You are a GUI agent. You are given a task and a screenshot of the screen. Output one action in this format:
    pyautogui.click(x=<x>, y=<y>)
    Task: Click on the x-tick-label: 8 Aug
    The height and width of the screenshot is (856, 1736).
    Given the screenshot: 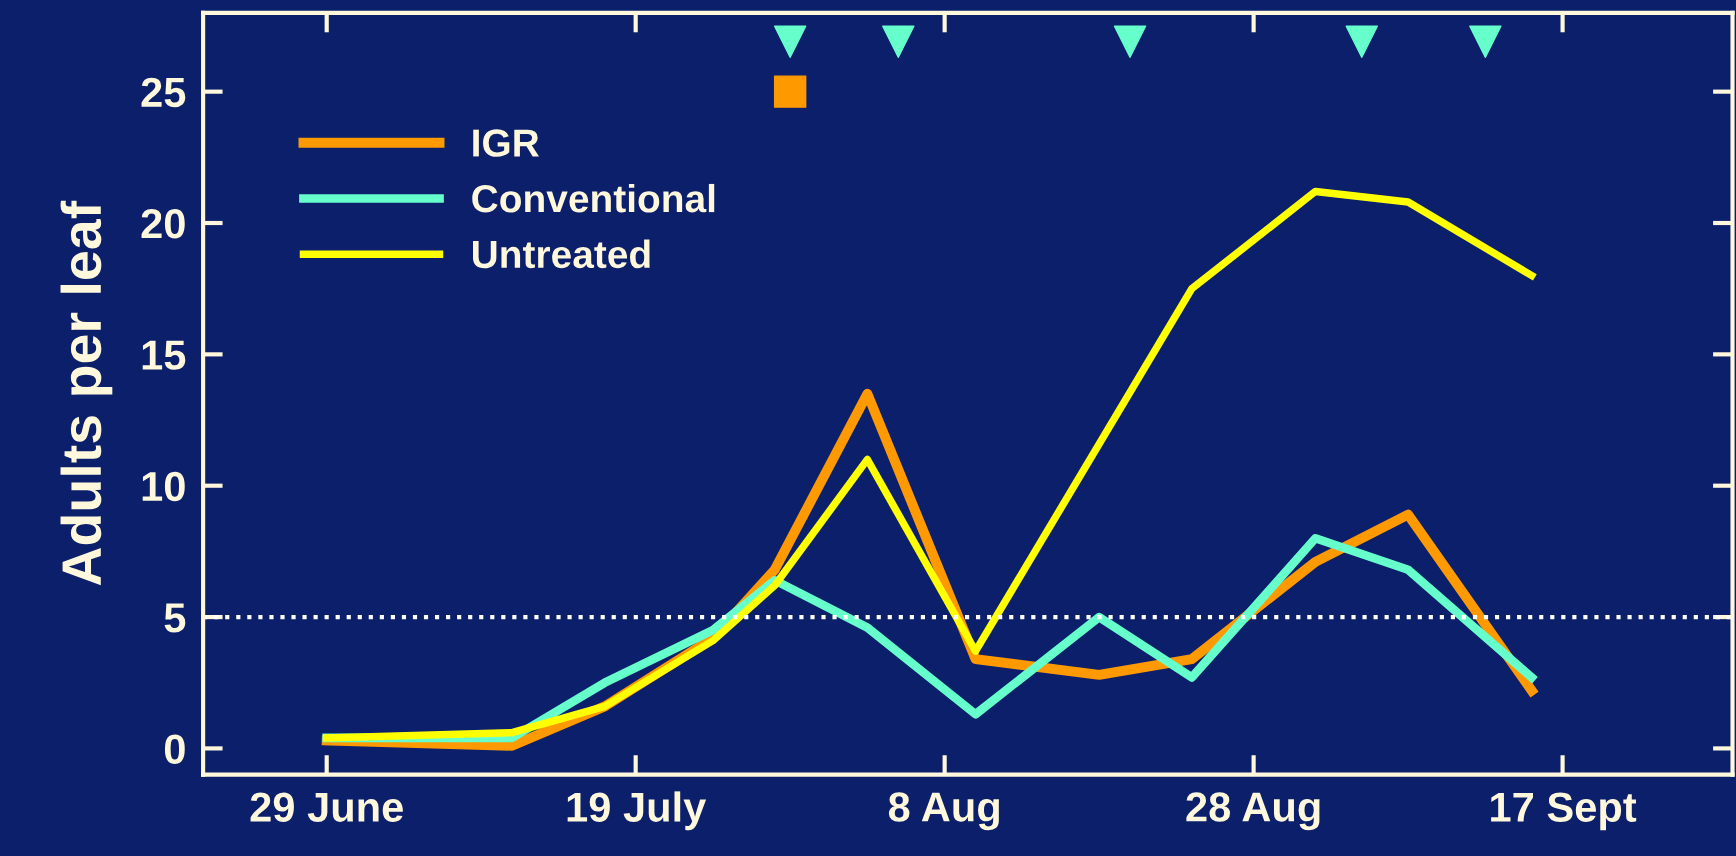 What is the action you would take?
    pyautogui.click(x=943, y=811)
    